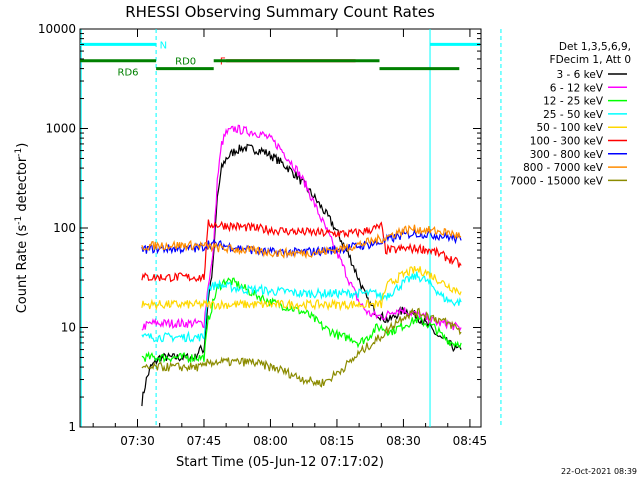  Describe the element at coordinates (163, 45) in the screenshot. I see `flag-label-n: N` at that location.